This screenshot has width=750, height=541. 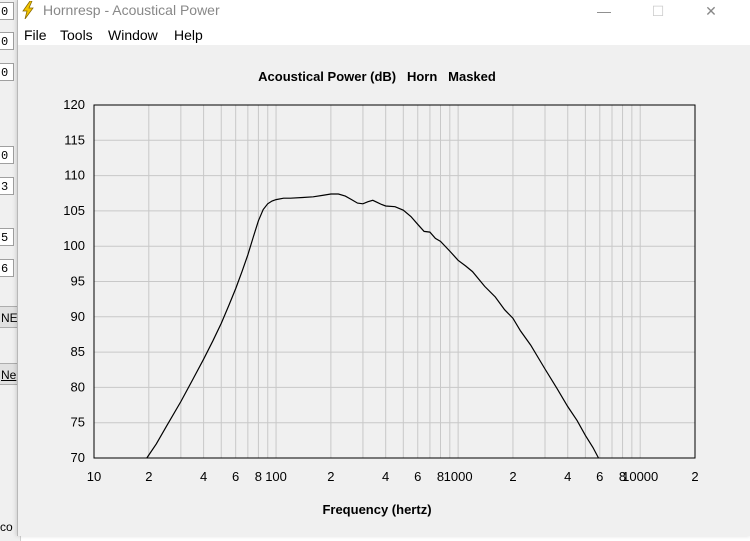 What do you see at coordinates (35, 35) in the screenshot?
I see `menu-file: File` at bounding box center [35, 35].